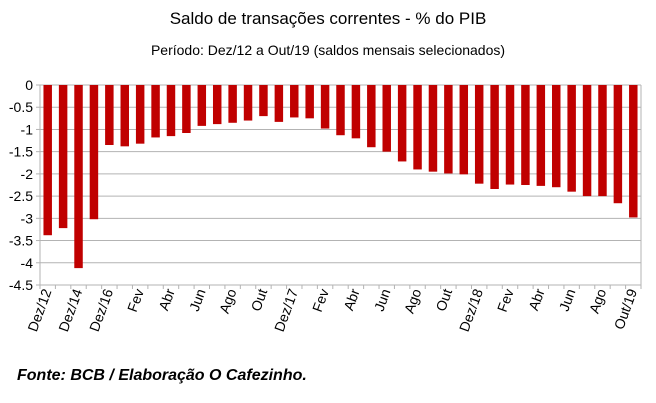  Describe the element at coordinates (29, 85) in the screenshot. I see `y-tick-label: 0` at that location.